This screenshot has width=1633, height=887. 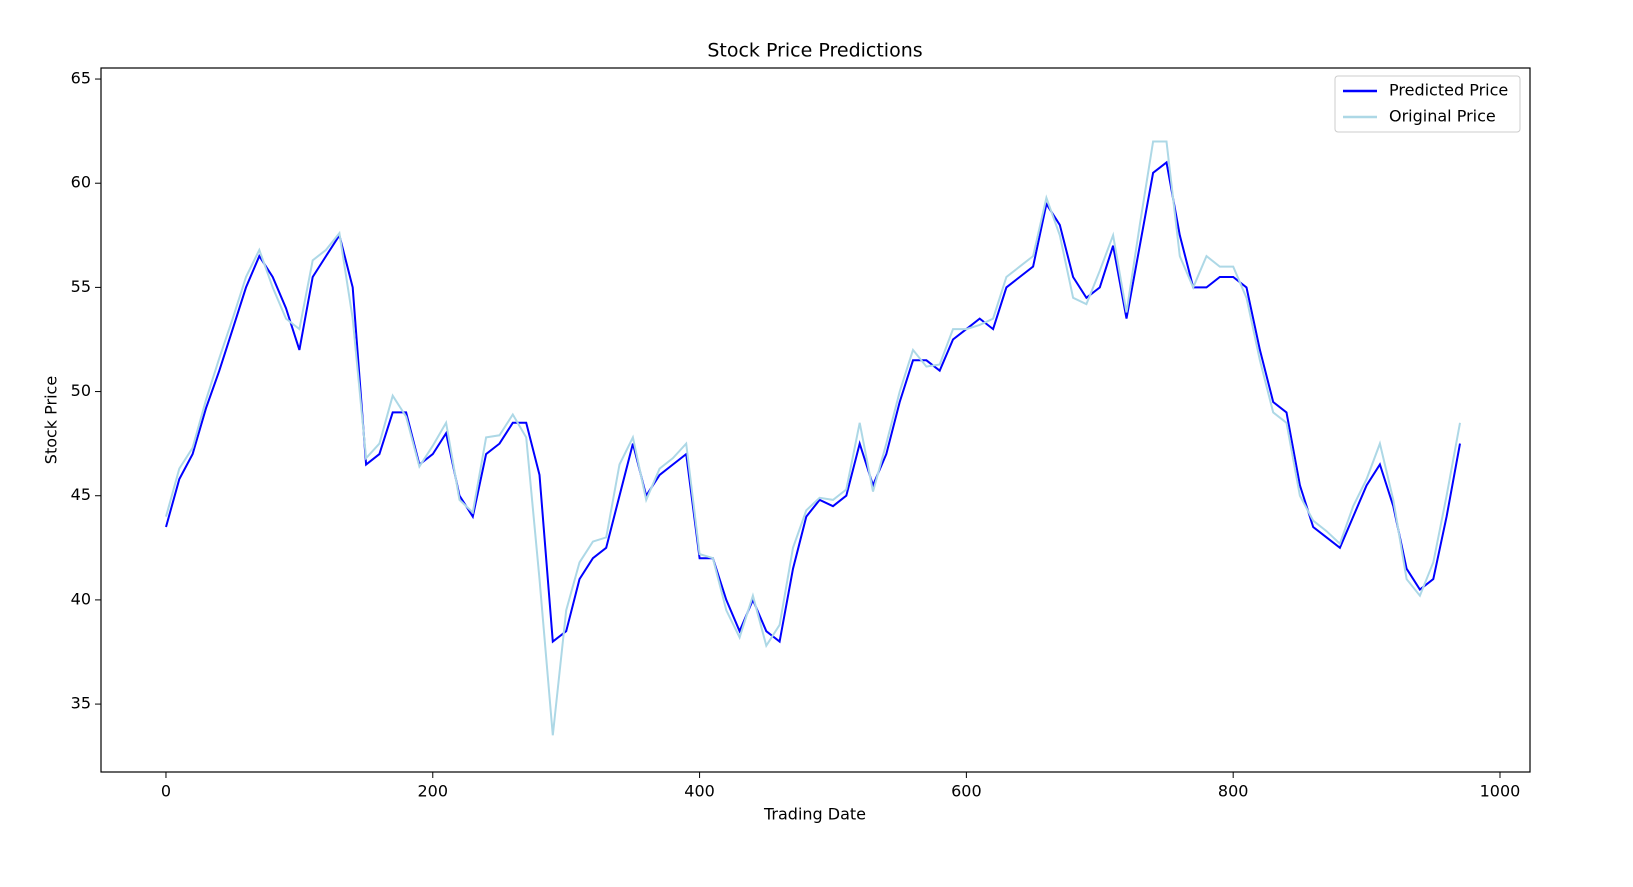 I want to click on y-axis-label: Stock Price, so click(x=51, y=420).